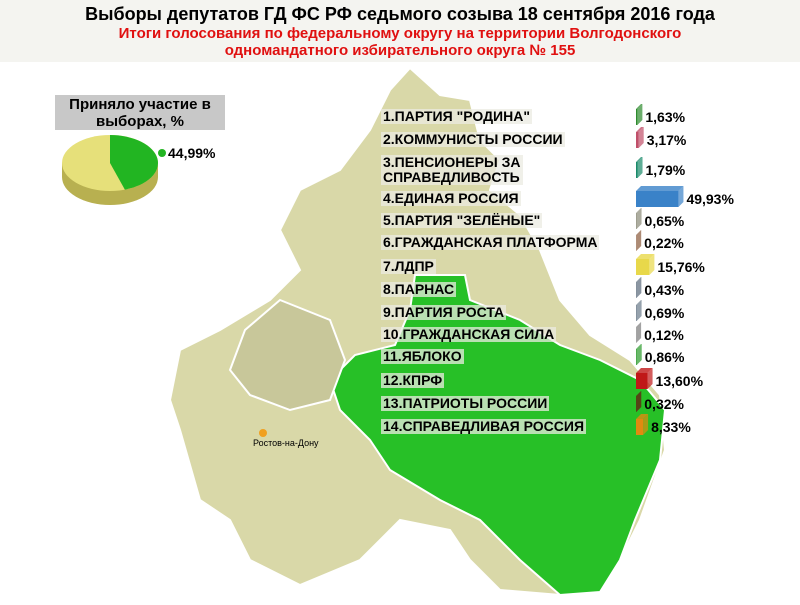  I want to click on category-label: 13.ПАТРИОТЫ РОССИИ, so click(465, 403).